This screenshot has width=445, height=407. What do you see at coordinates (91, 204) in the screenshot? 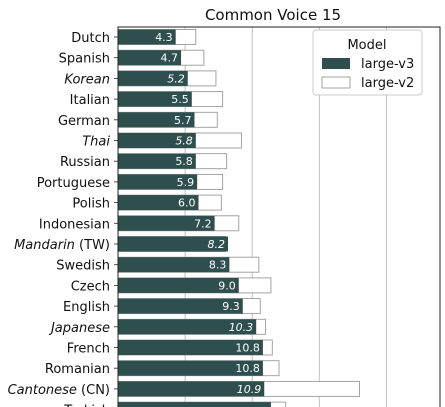
I see `category-label: Polish` at bounding box center [91, 204].